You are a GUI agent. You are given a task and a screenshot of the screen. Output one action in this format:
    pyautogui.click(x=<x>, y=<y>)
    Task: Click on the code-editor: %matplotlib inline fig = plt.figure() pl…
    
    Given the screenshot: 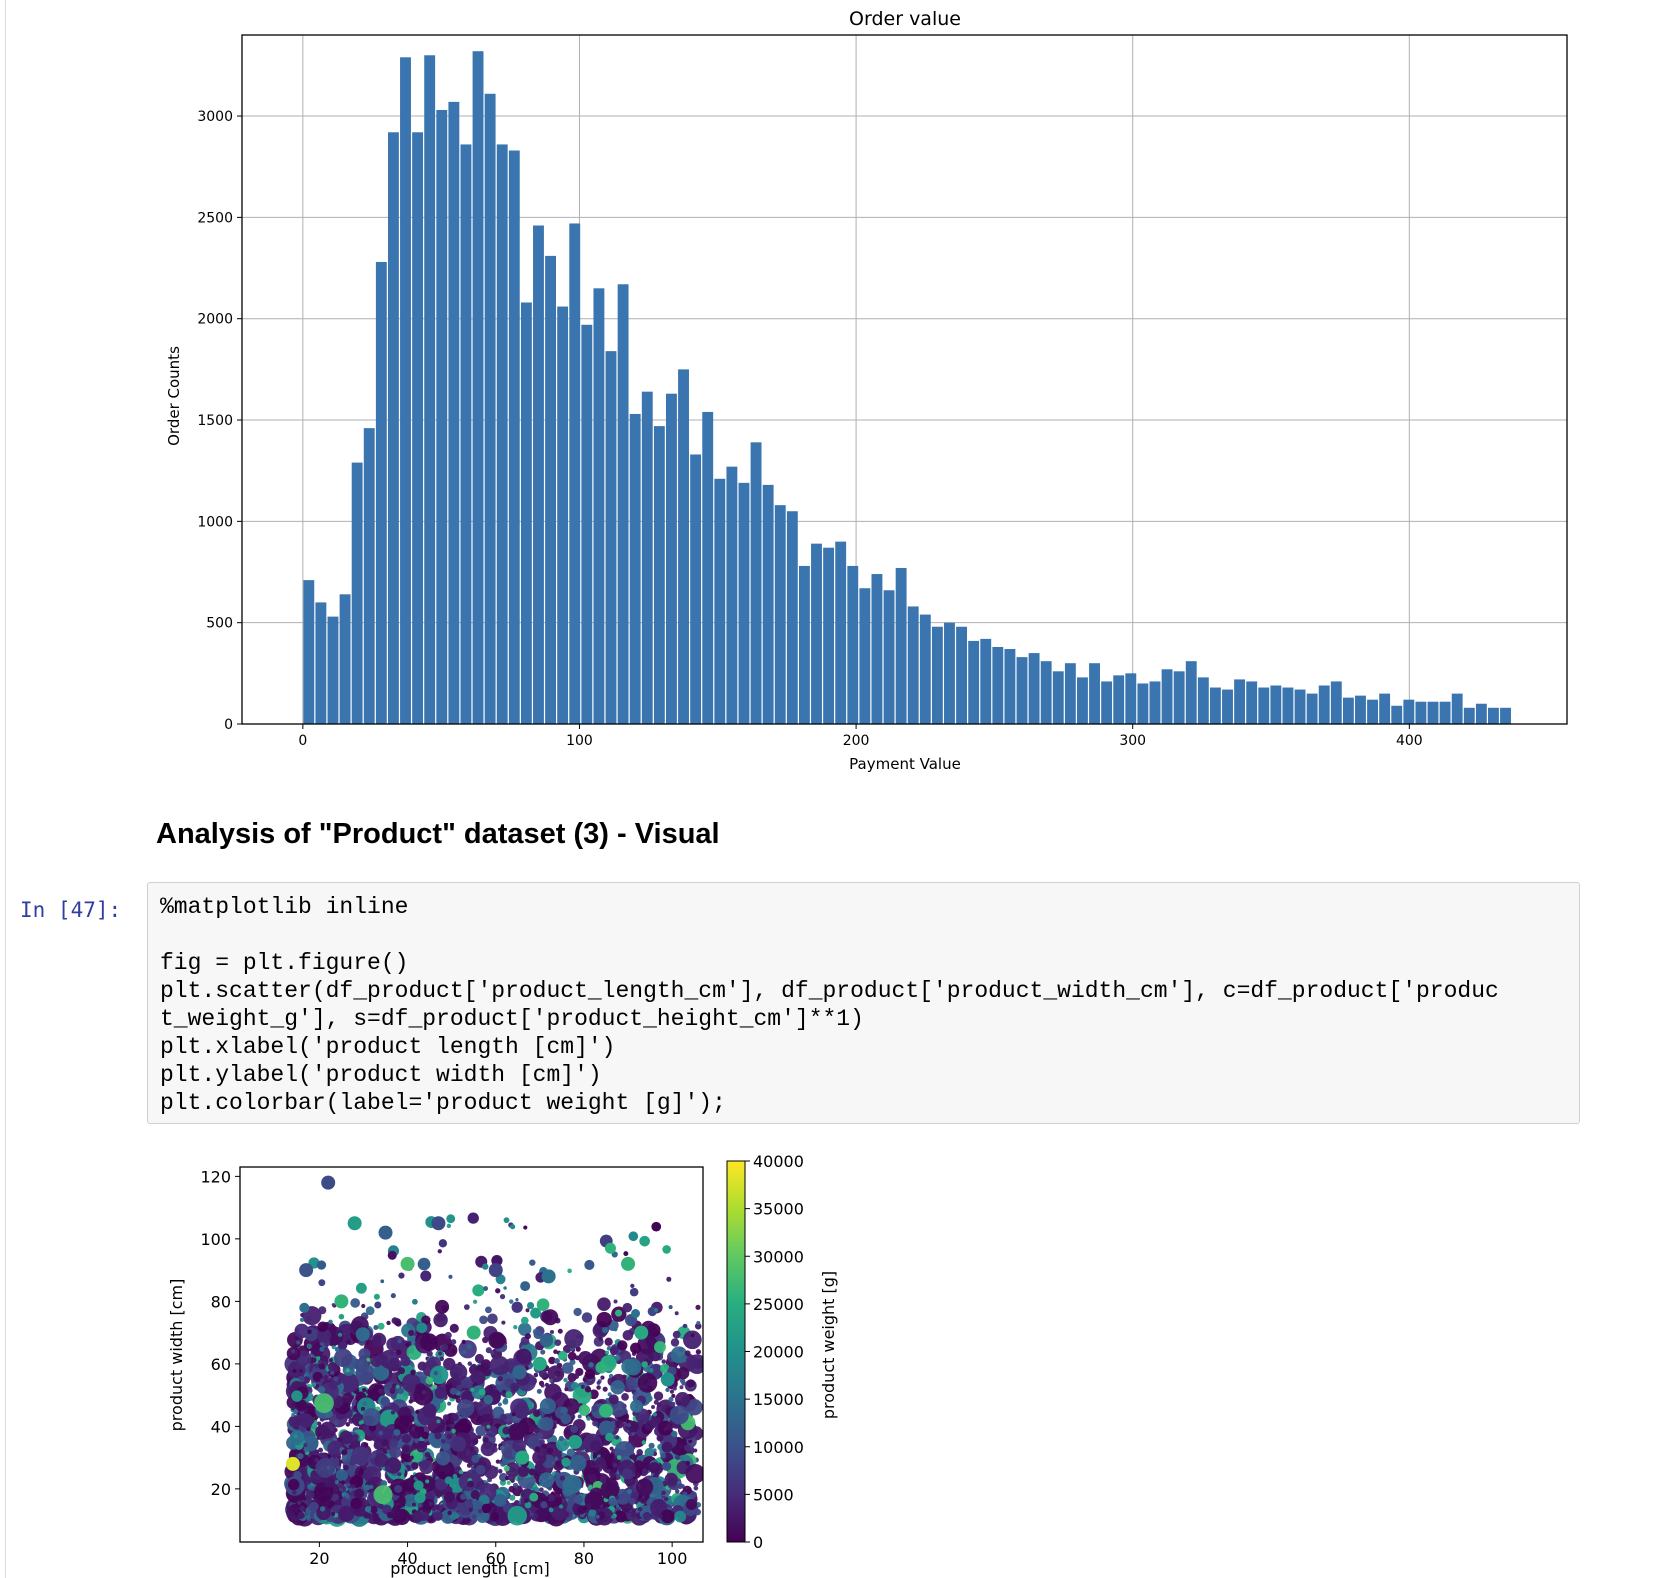 What is the action you would take?
    pyautogui.click(x=829, y=1005)
    